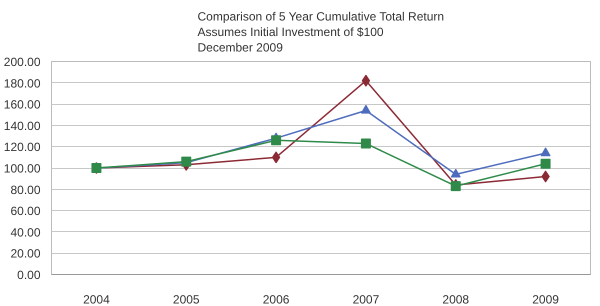  What do you see at coordinates (22, 83) in the screenshot?
I see `y-tick-label: 180.00` at bounding box center [22, 83].